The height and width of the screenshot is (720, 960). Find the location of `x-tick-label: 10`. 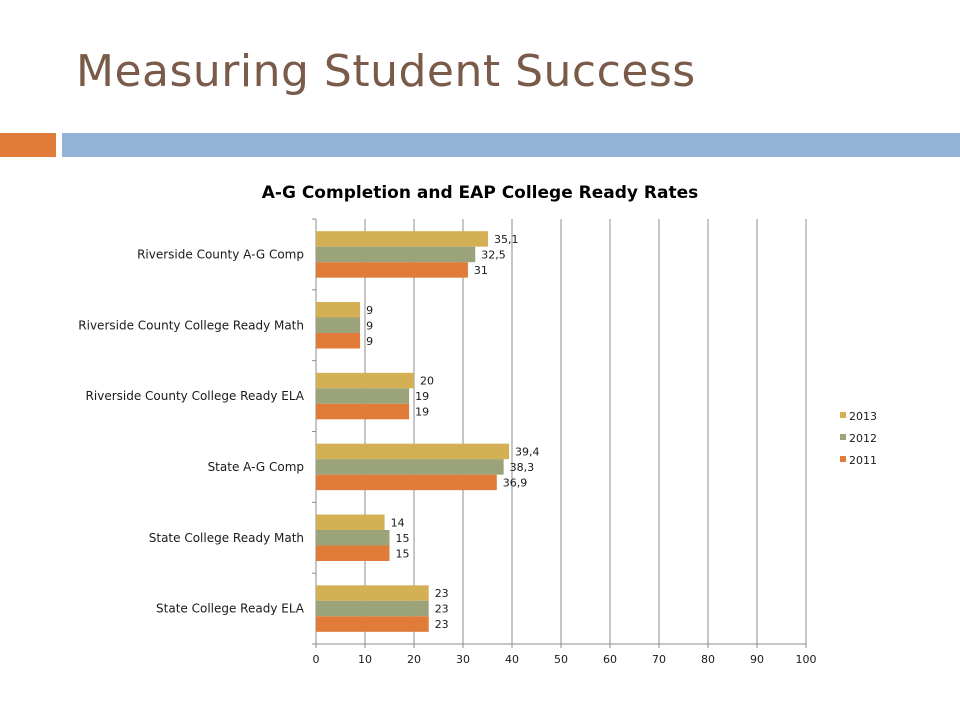

x-tick-label: 10 is located at coordinates (365, 659).